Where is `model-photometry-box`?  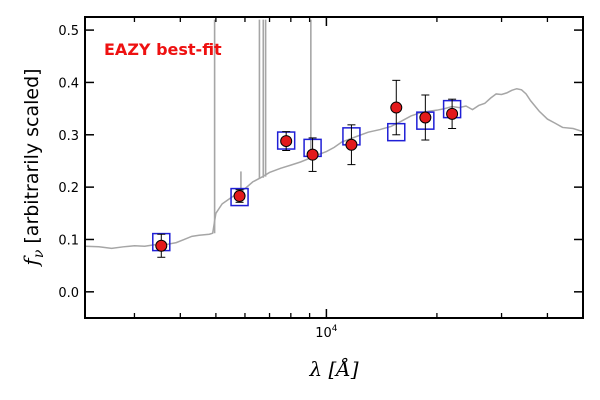
model-photometry-box is located at coordinates (239, 197).